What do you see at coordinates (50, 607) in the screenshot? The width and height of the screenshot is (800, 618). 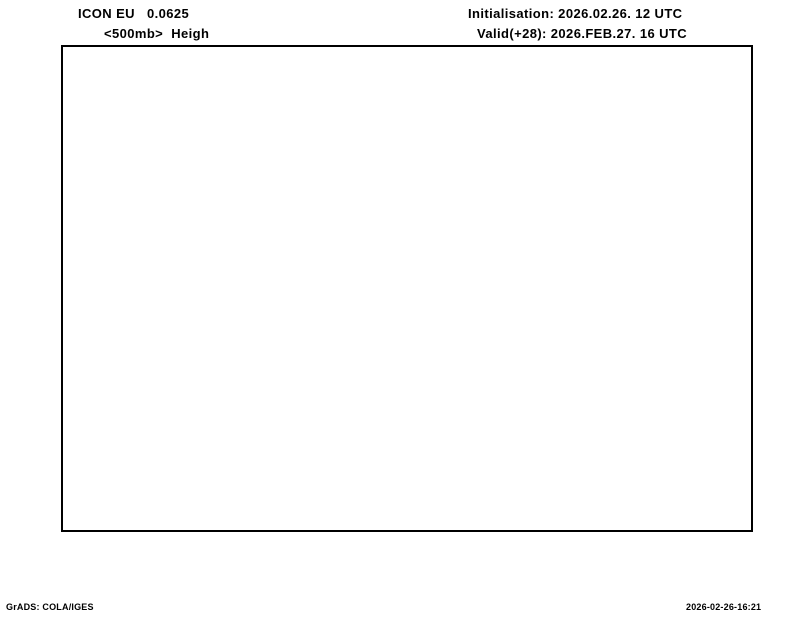 I see `footer-credit: GrADS: COLA/IGES` at bounding box center [50, 607].